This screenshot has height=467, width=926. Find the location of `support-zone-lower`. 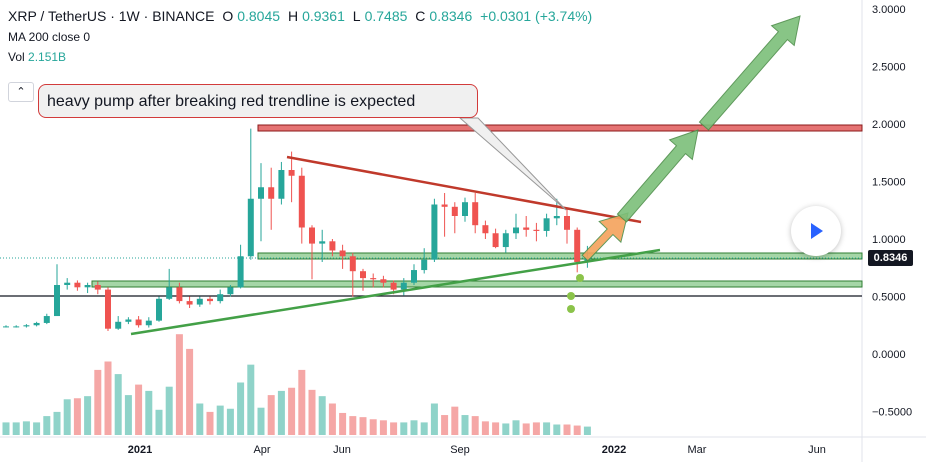

support-zone-lower is located at coordinates (477, 284).